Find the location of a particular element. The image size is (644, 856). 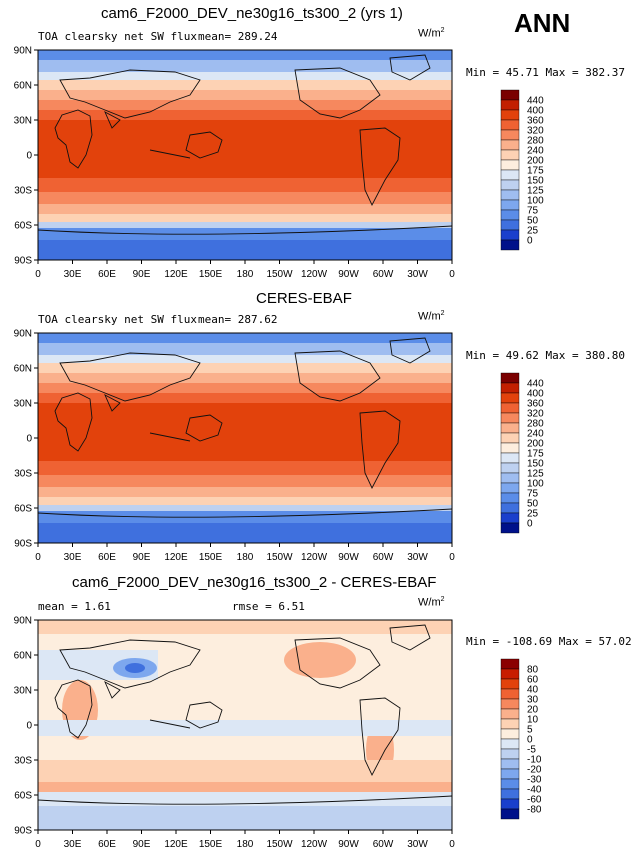

panel-1-coastlines is located at coordinates (245, 144).